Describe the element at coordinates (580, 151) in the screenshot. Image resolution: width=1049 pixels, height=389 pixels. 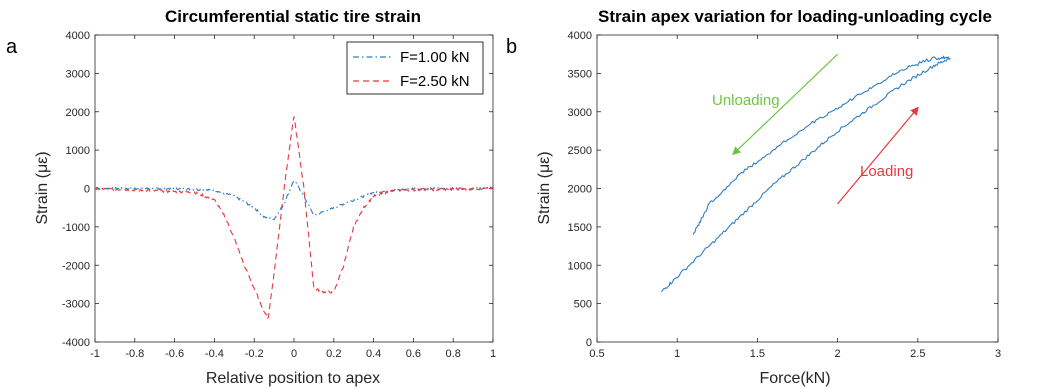
I see `y-tick-label: 2500` at that location.